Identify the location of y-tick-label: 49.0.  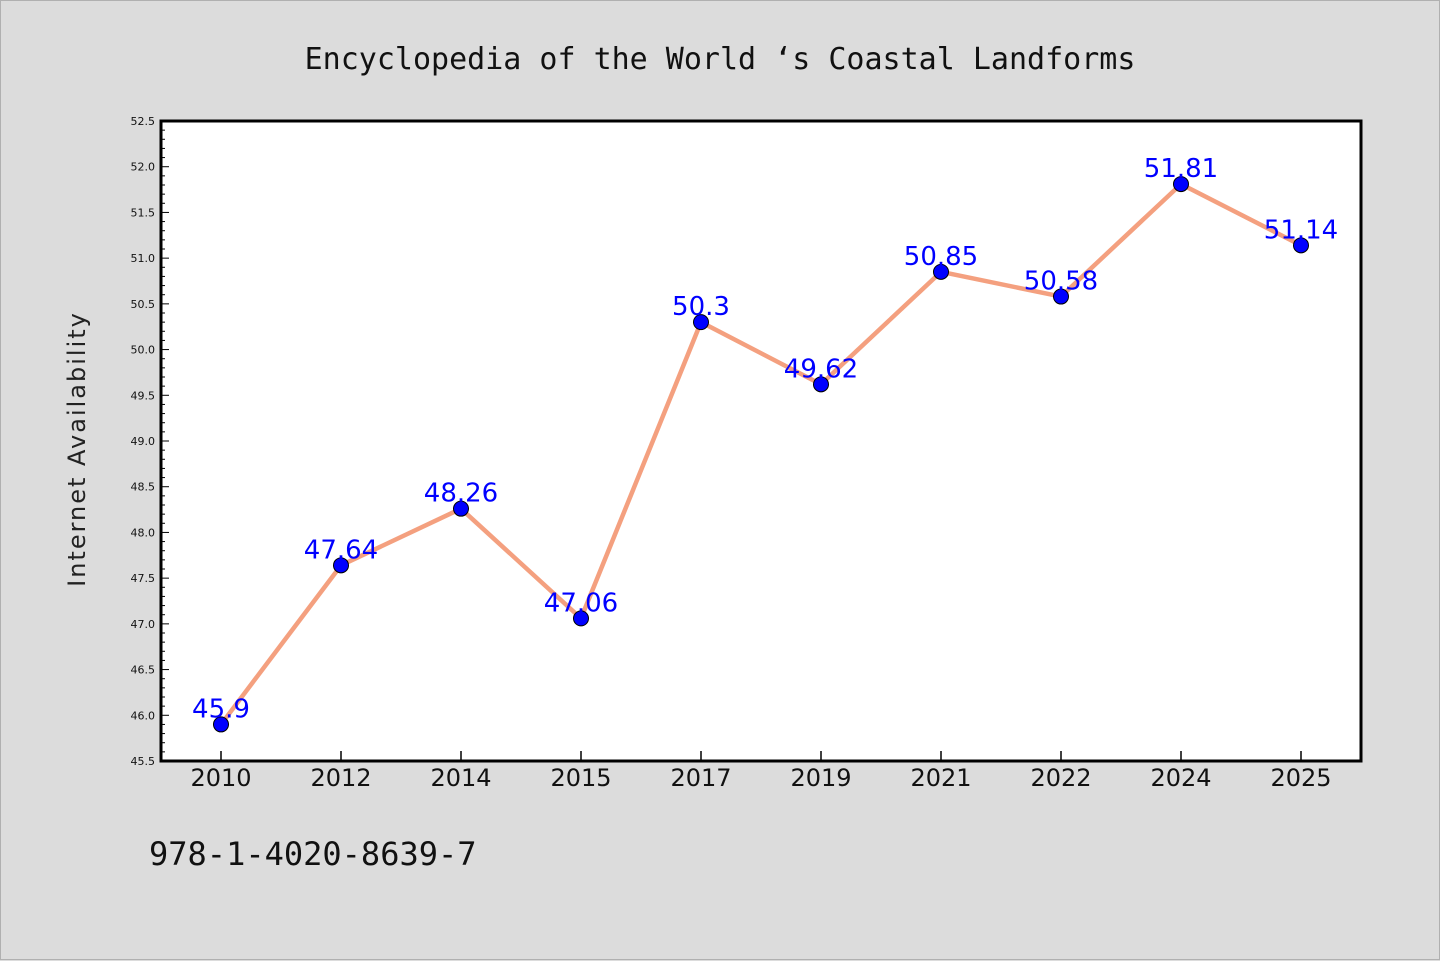
(143, 441).